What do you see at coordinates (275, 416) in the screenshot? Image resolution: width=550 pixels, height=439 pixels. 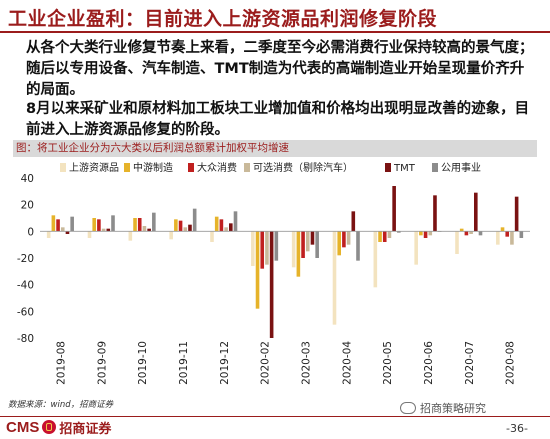 I see `footer-divider` at bounding box center [275, 416].